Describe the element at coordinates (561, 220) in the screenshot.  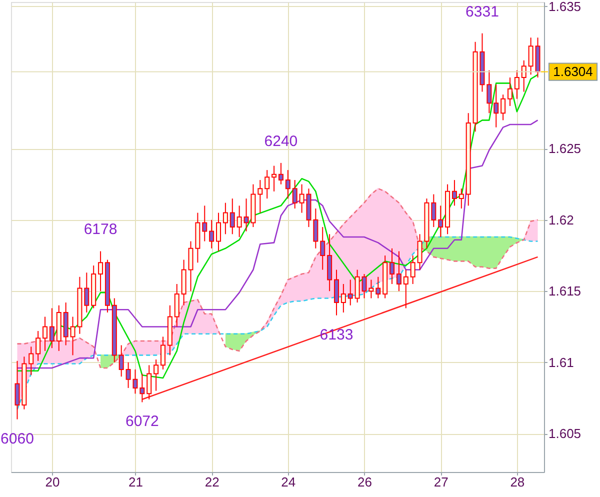
I see `y-tick-label: 1.62` at that location.